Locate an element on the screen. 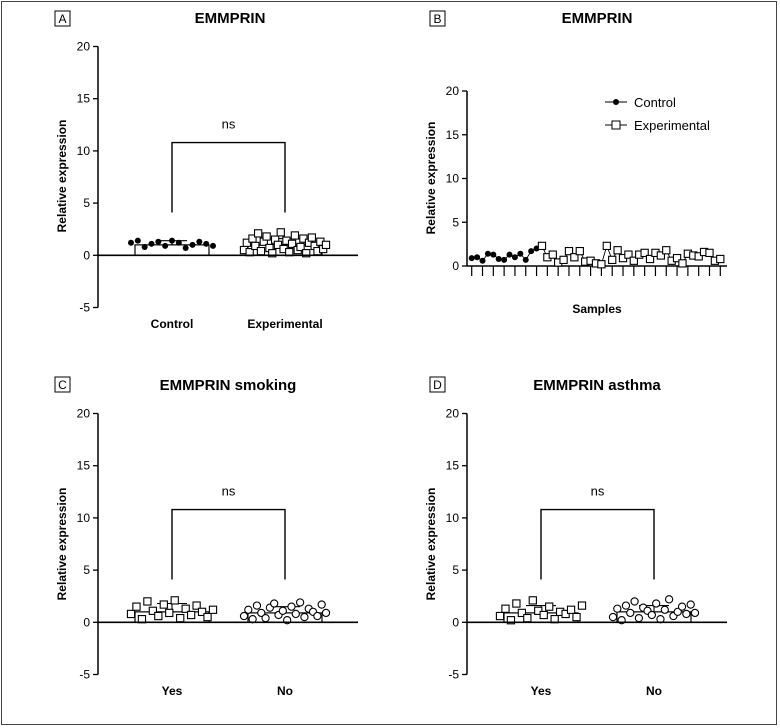  chart-d-title: EMMPRIN asthma is located at coordinates (597, 385).